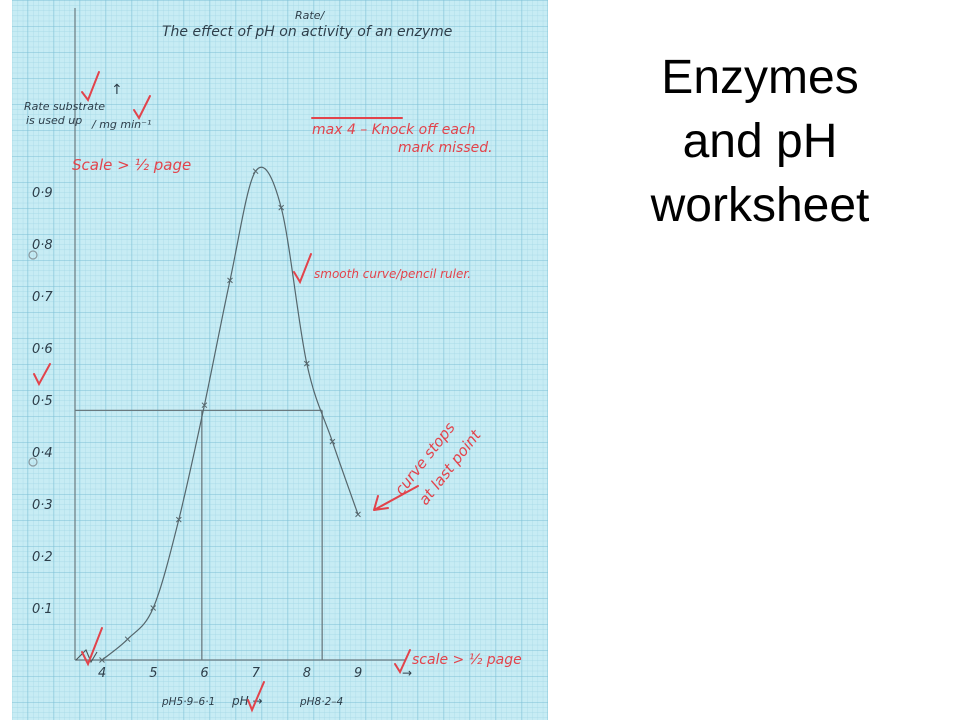 The width and height of the screenshot is (960, 720). I want to click on slide-title-line: Enzymes, so click(760, 77).